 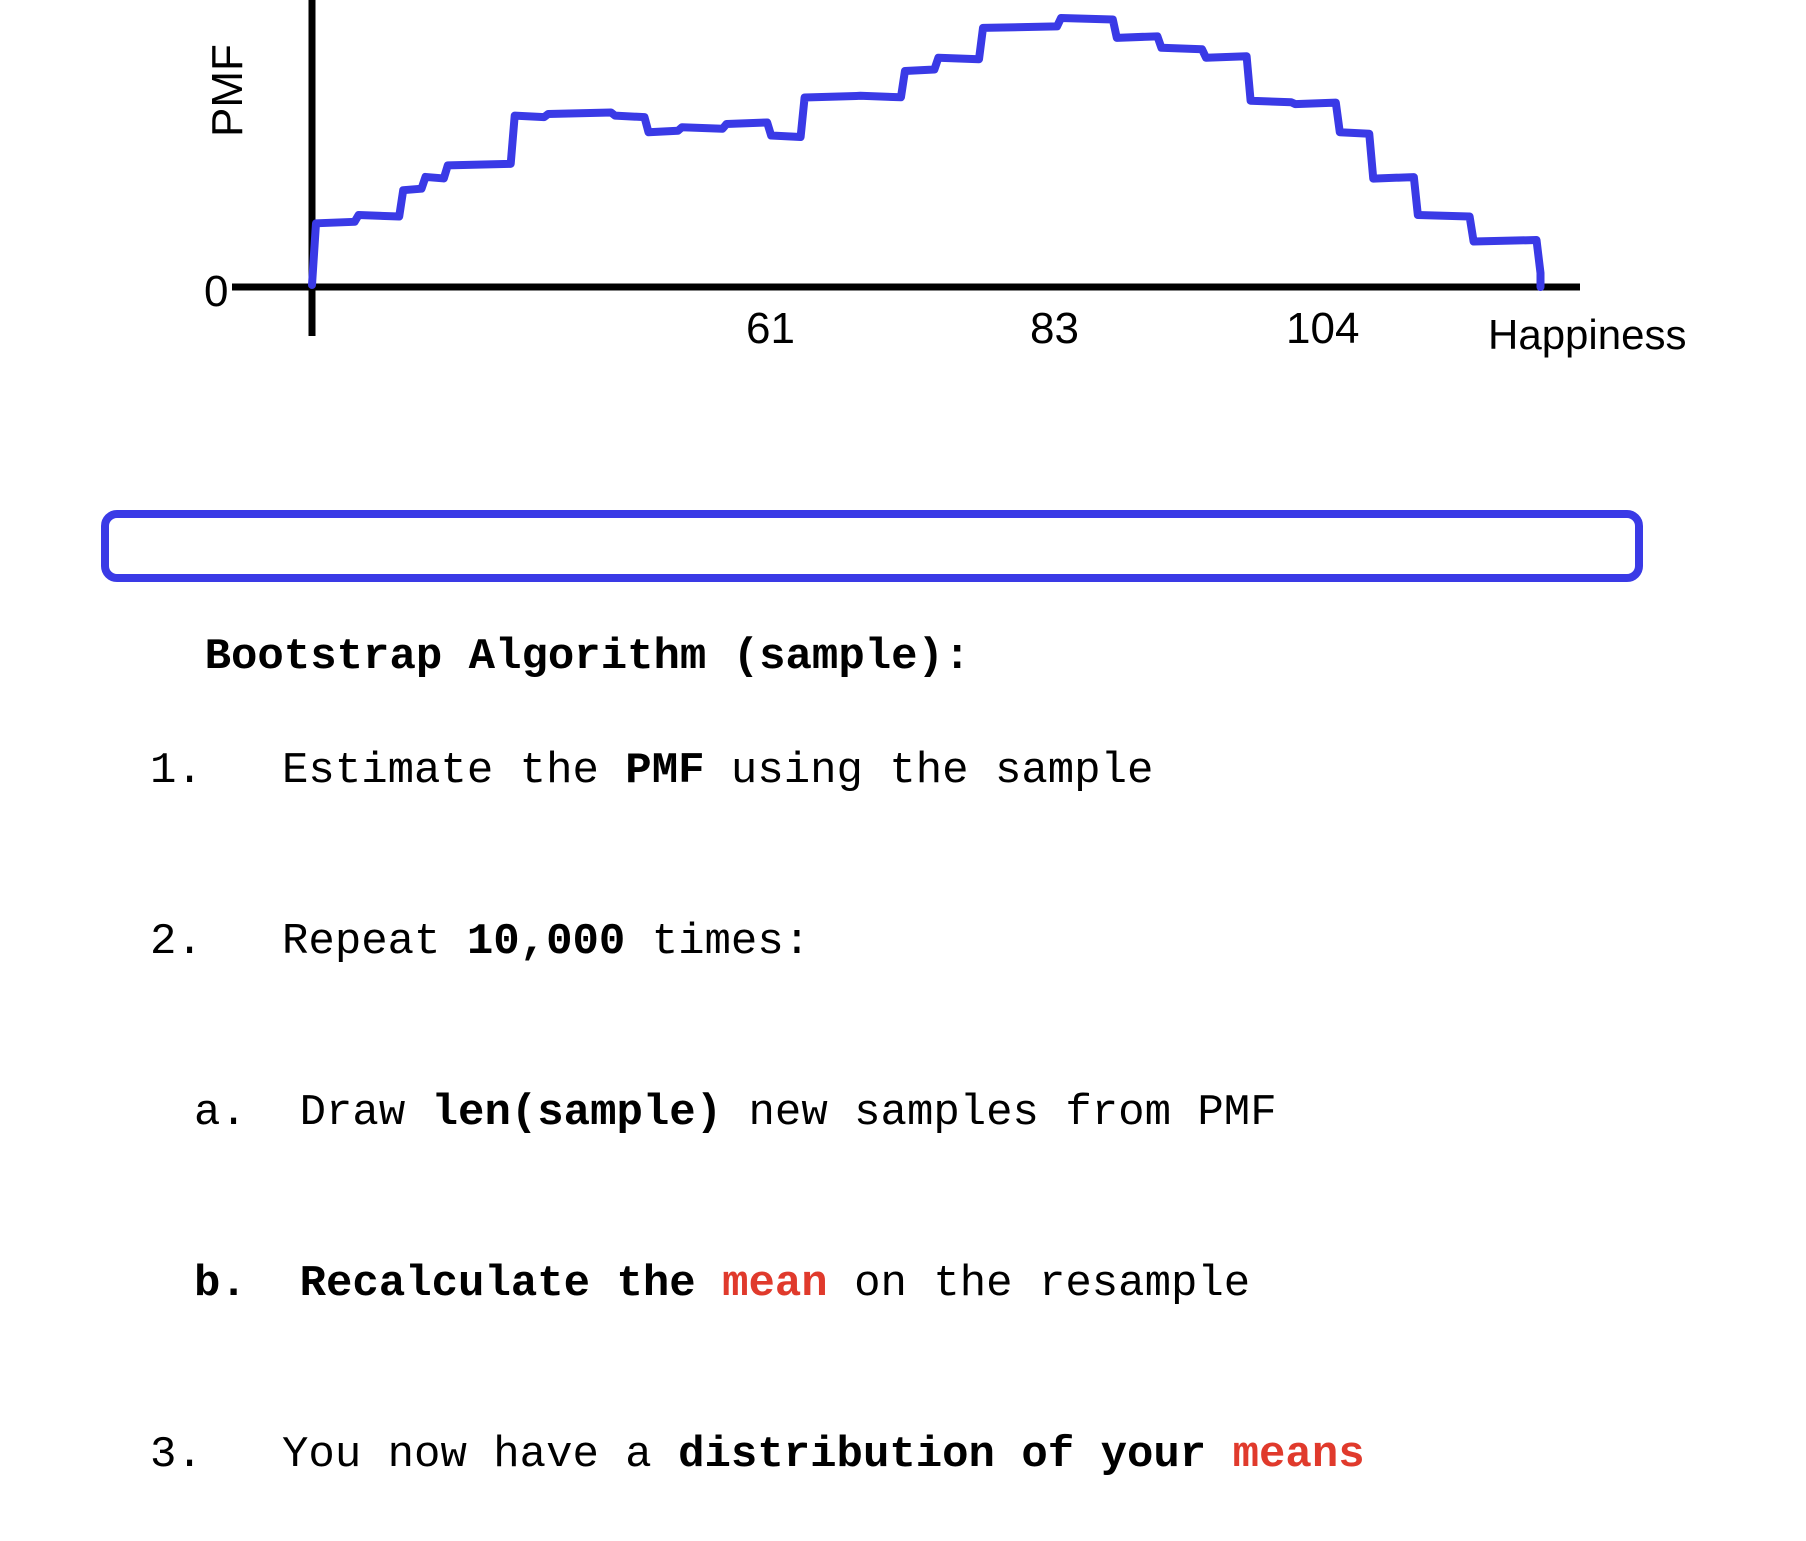 I want to click on step-2b: b. Recalculate the mean on the resample, so click(x=722, y=1284).